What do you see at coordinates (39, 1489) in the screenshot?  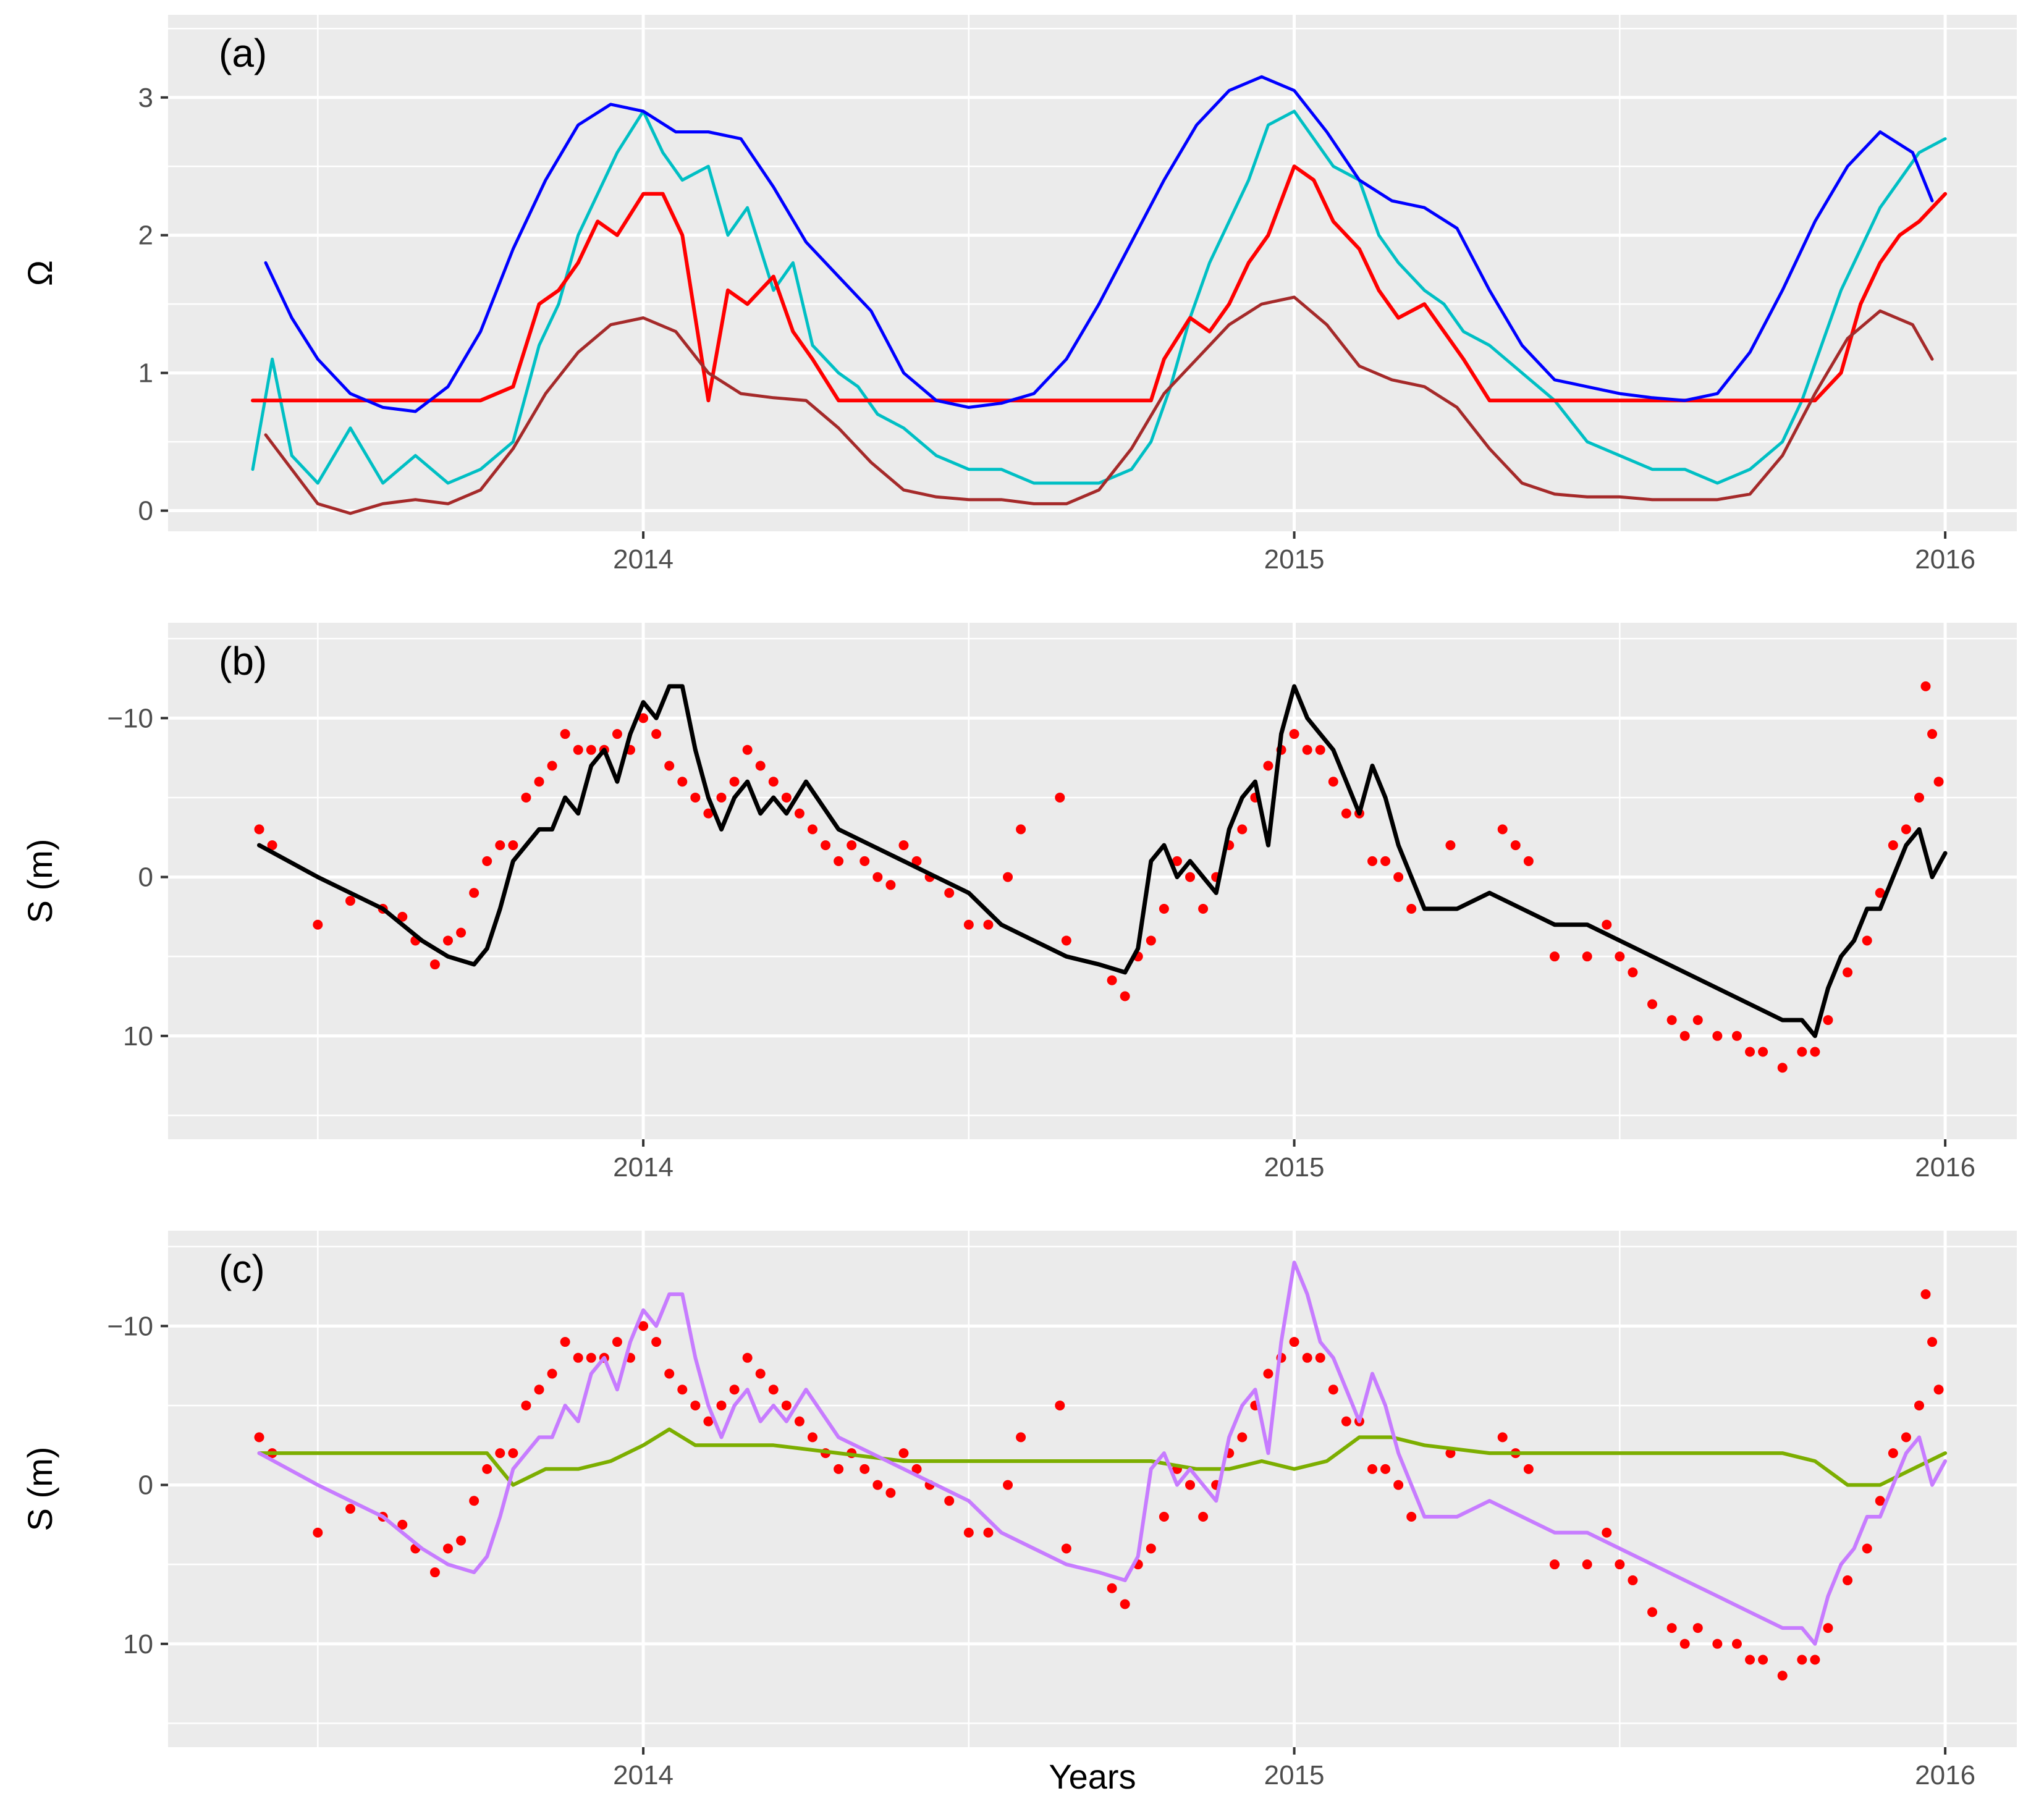 I see `y-axis-title: S (m)` at bounding box center [39, 1489].